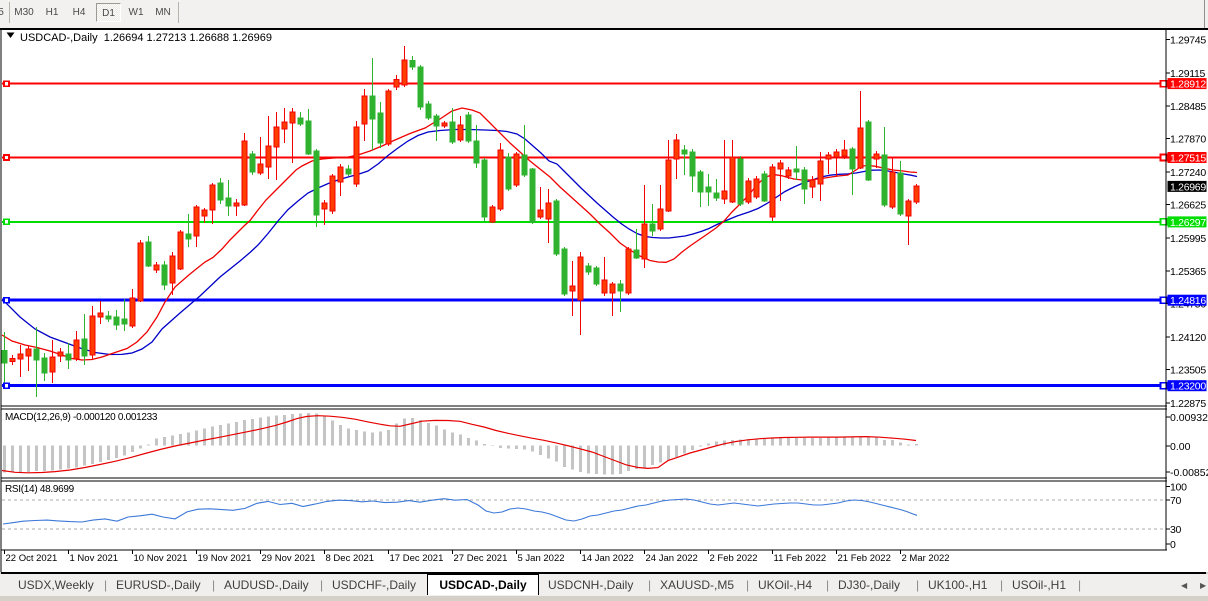 The height and width of the screenshot is (601, 1208). I want to click on svg-text: 1.22875, so click(1188, 404).